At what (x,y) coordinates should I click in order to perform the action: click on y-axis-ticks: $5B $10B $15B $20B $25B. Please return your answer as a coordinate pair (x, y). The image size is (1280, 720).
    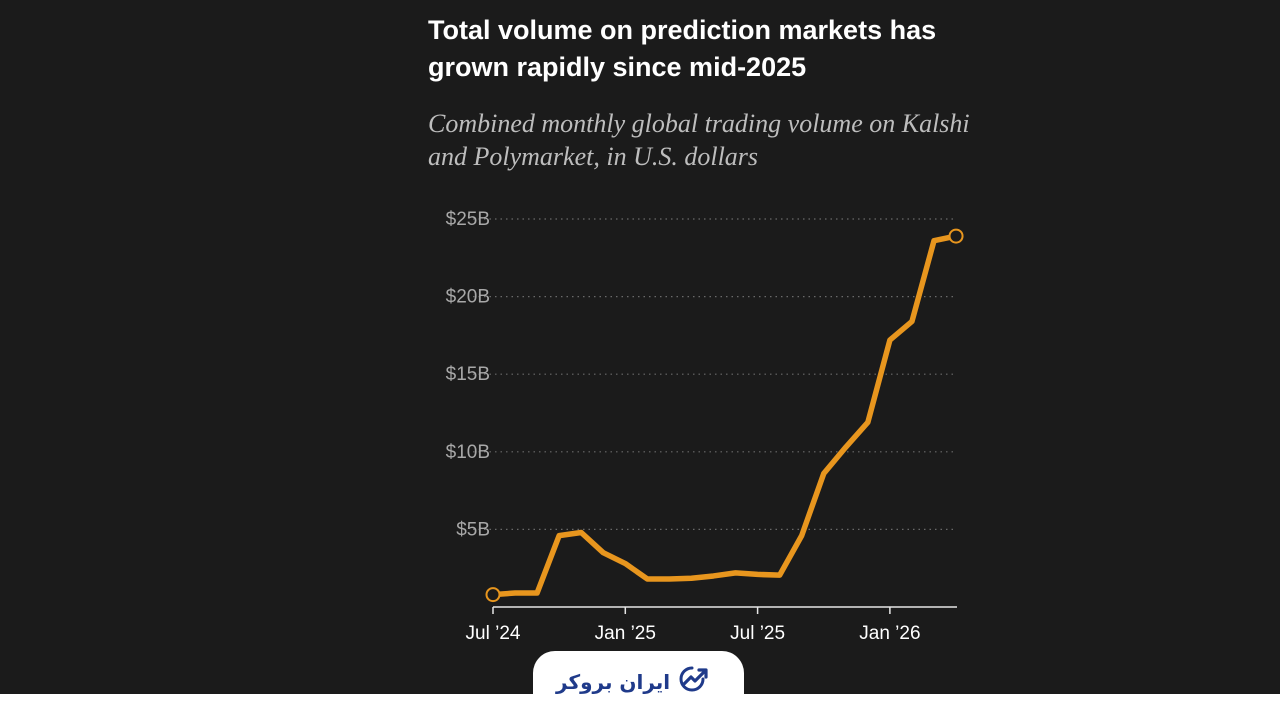
    Looking at the image, I should click on (468, 374).